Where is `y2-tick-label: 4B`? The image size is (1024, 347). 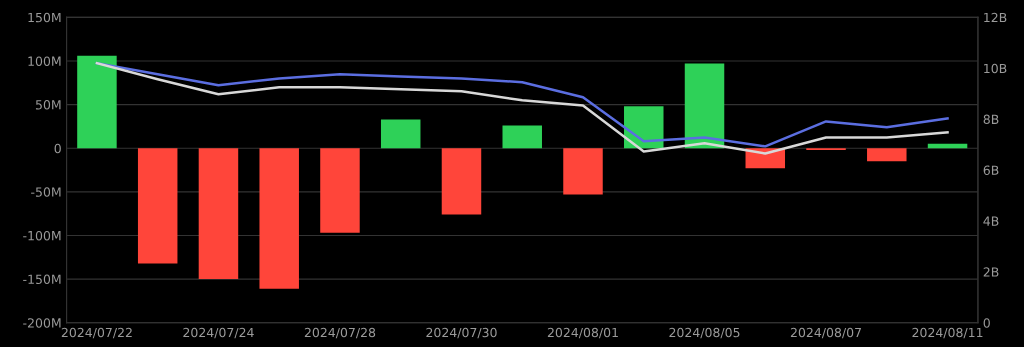 y2-tick-label: 4B is located at coordinates (991, 221).